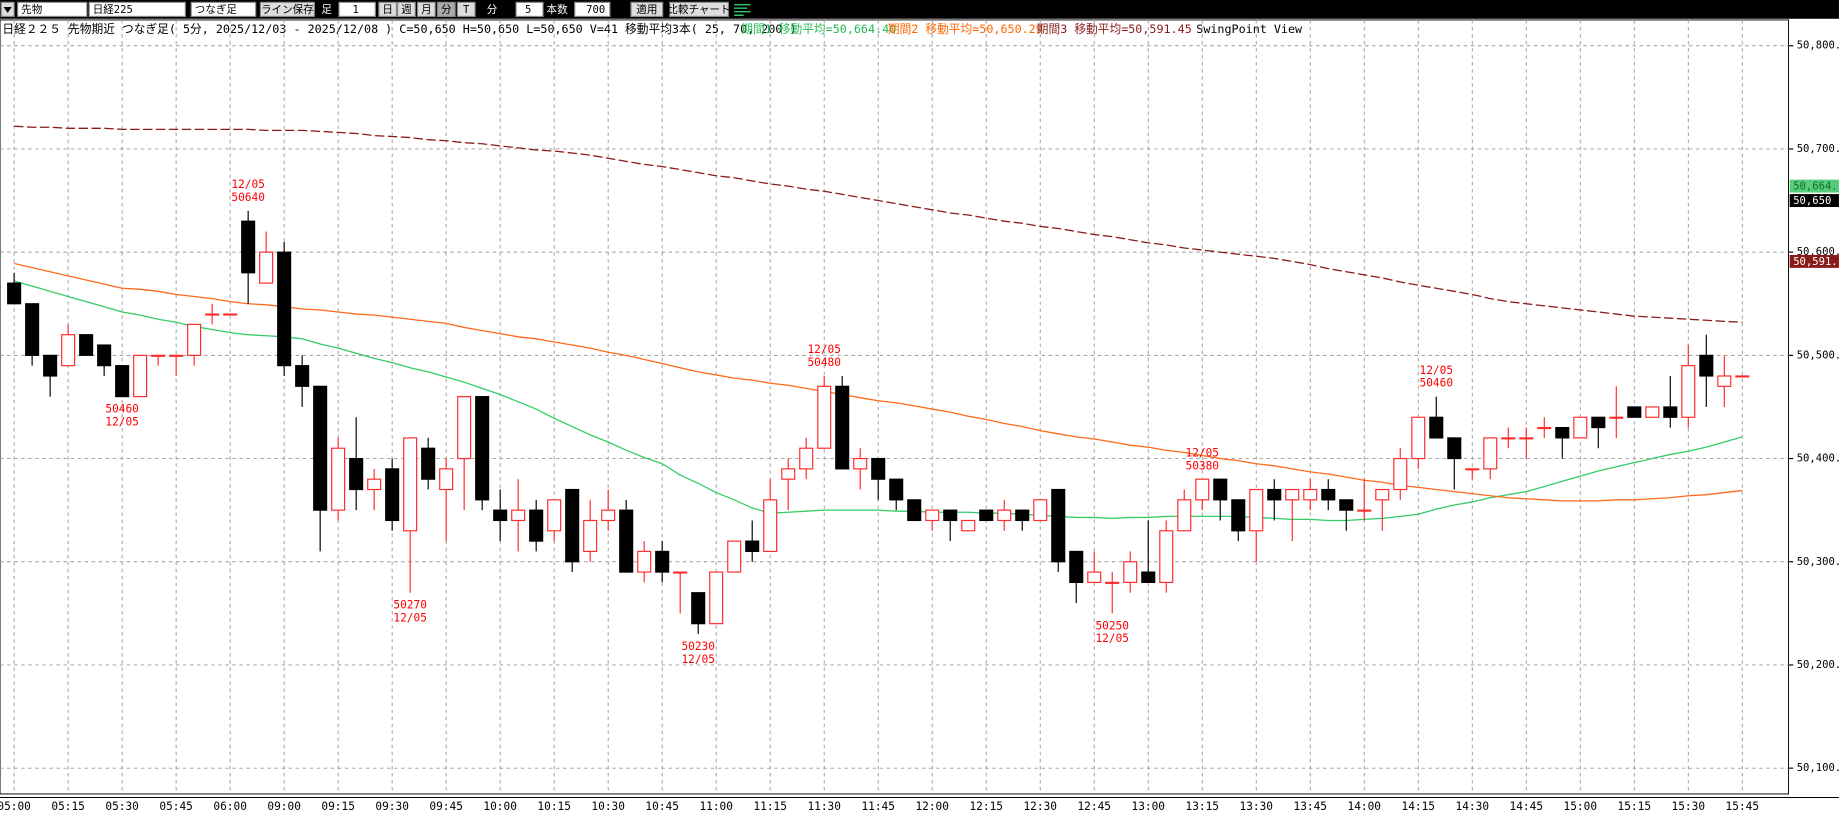 The width and height of the screenshot is (1839, 818). What do you see at coordinates (1818, 46) in the screenshot?
I see `y-tick-label: 50,800.` at bounding box center [1818, 46].